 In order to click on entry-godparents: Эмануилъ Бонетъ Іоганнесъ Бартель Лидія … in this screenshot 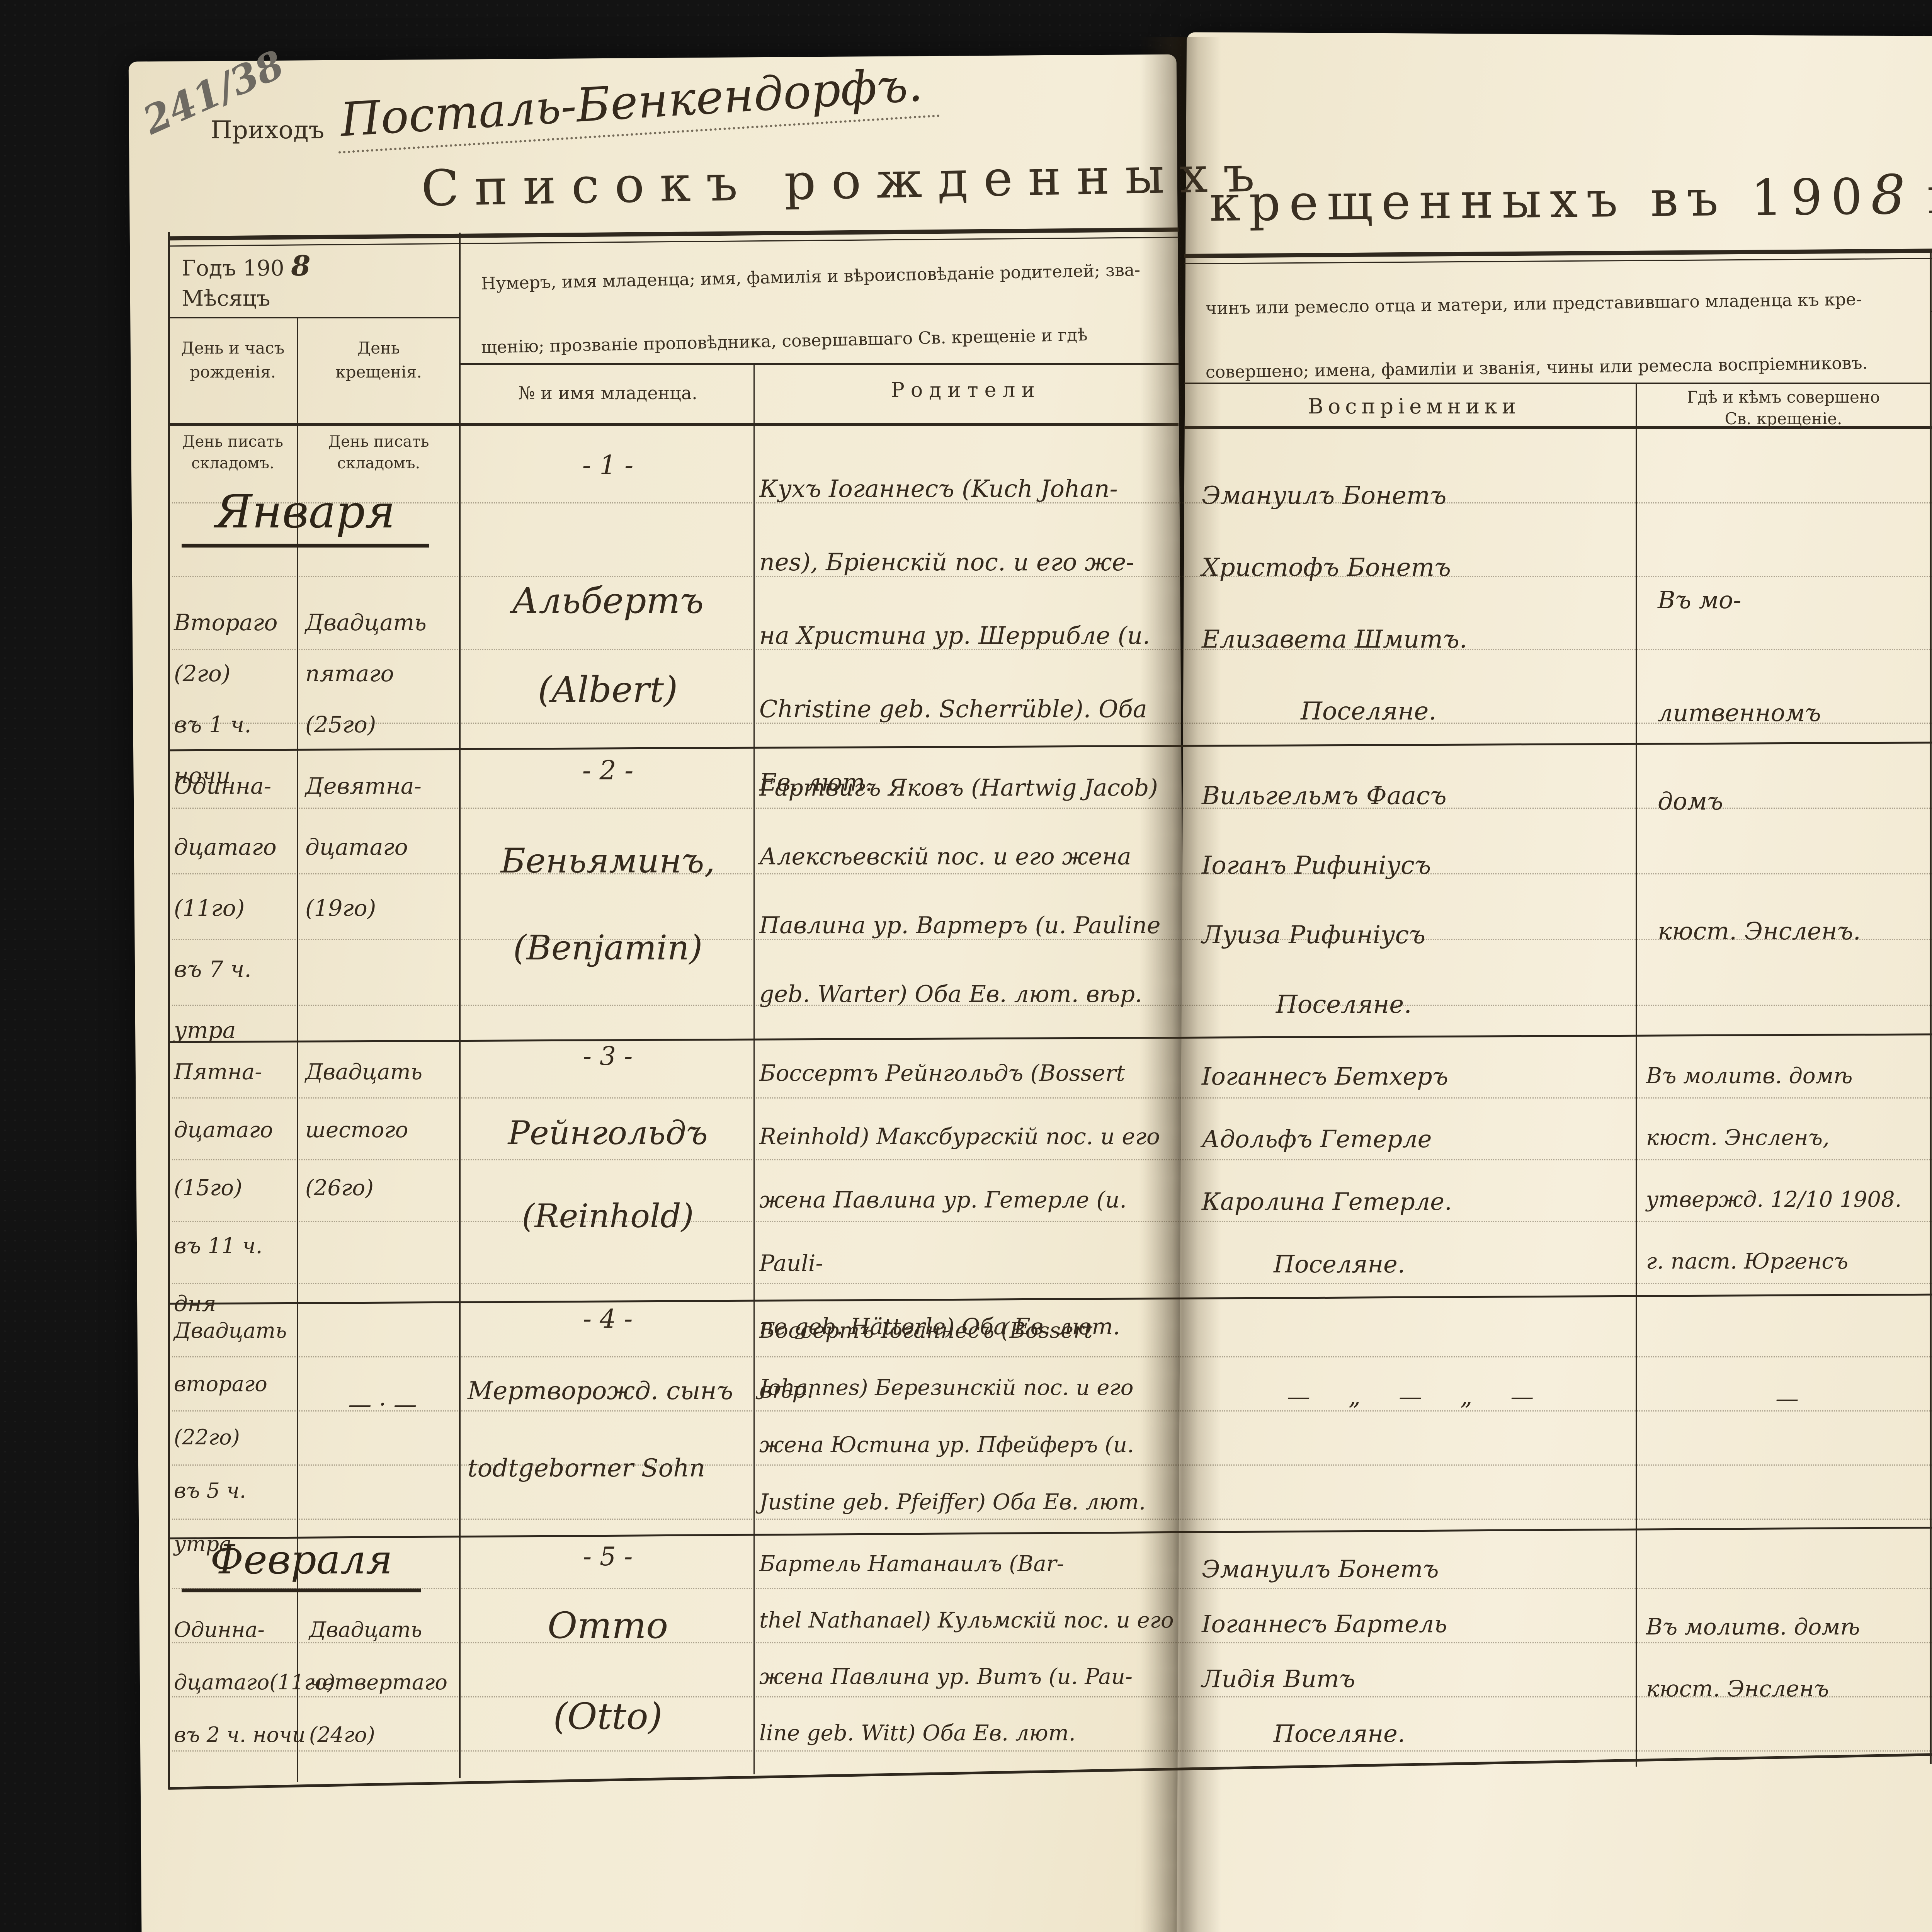, I will do `click(1325, 1652)`.